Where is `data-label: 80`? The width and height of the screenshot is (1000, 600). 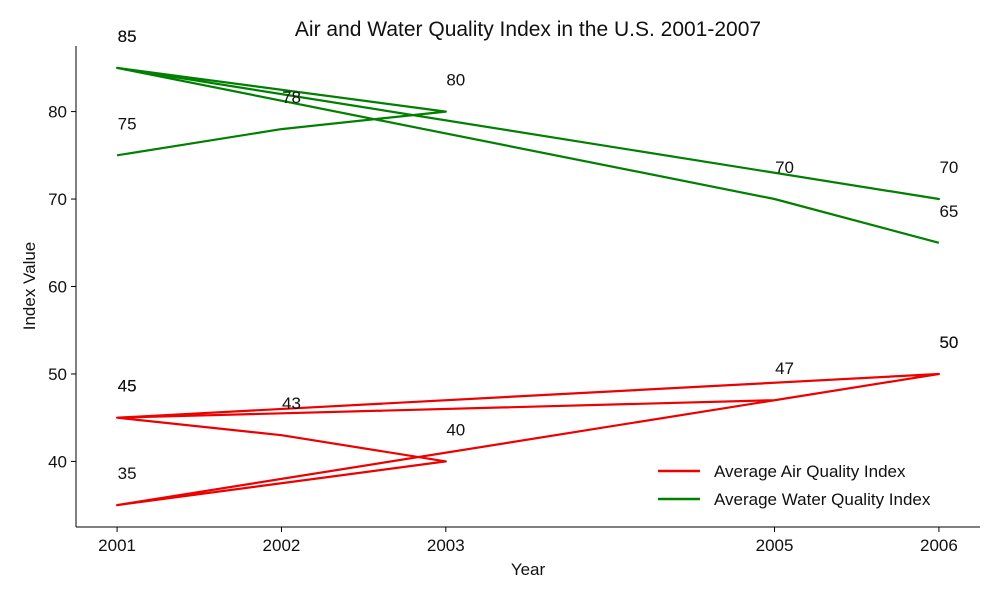
data-label: 80 is located at coordinates (455, 80).